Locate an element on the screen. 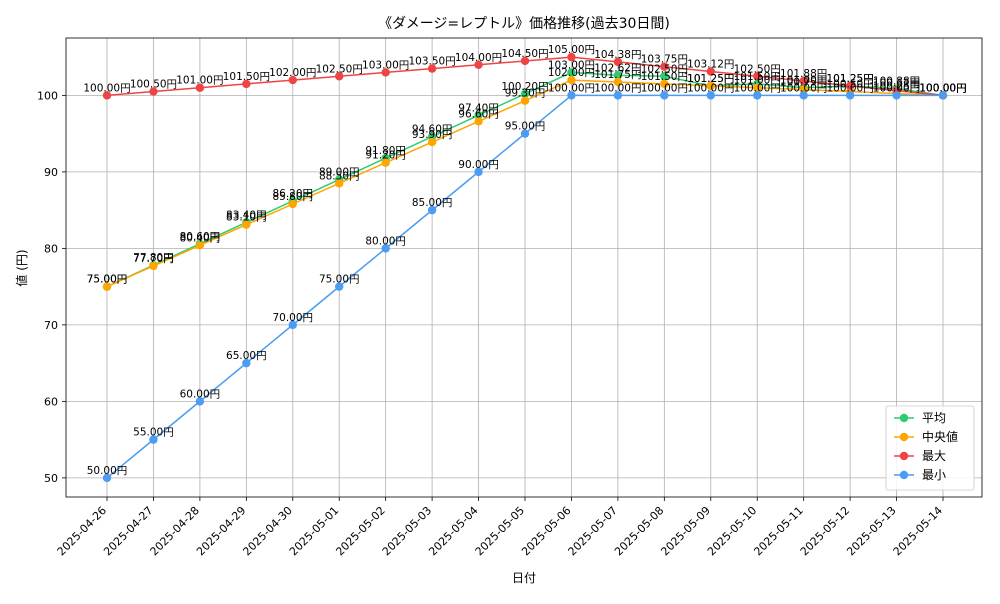 Image resolution: width=1000 pixels, height=604 pixels. legend-label: 最大 is located at coordinates (934, 456).